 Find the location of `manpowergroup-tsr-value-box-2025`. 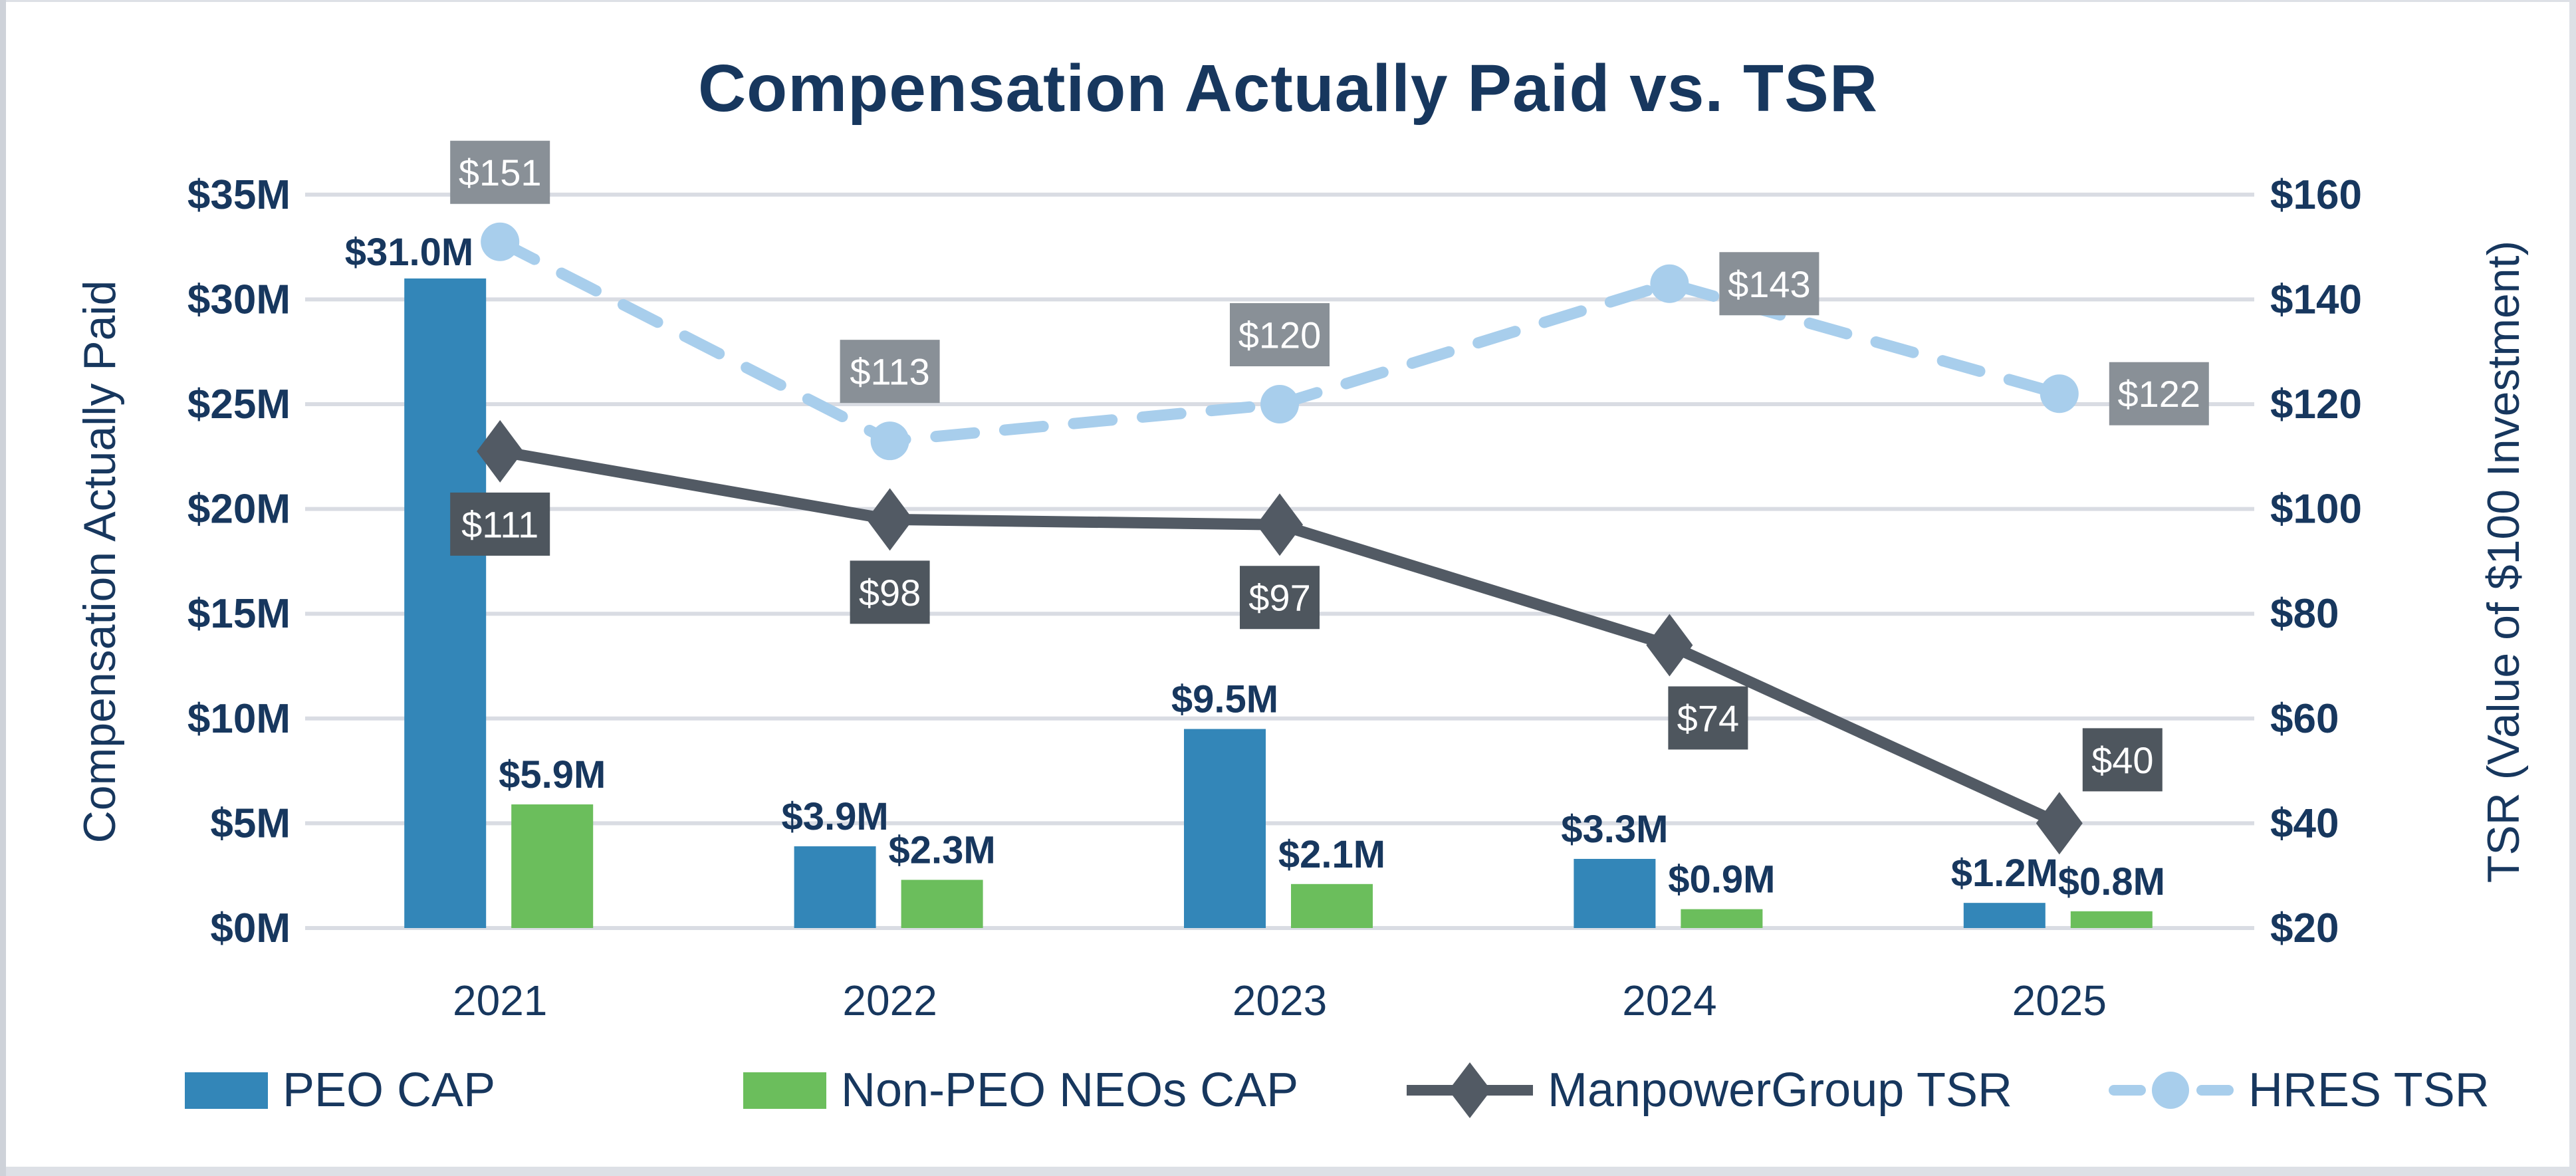

manpowergroup-tsr-value-box-2025 is located at coordinates (2122, 760).